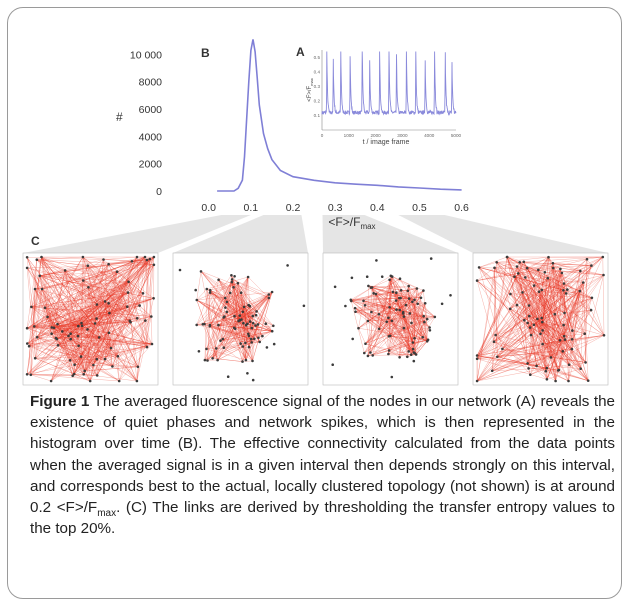 The width and height of the screenshot is (631, 608). What do you see at coordinates (151, 110) in the screenshot?
I see `histogram-y-tick-label: 6000` at bounding box center [151, 110].